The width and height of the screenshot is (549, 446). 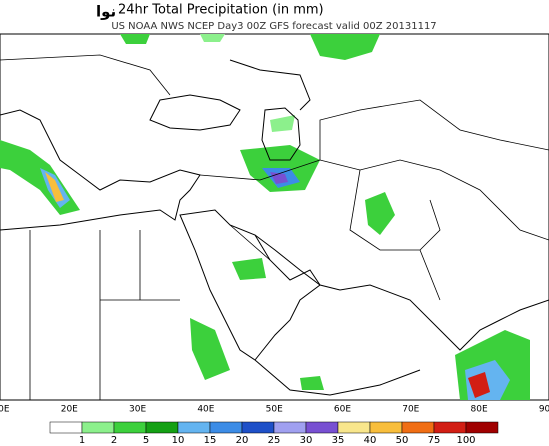 What do you see at coordinates (242, 440) in the screenshot?
I see `colorbar-label: 20` at bounding box center [242, 440].